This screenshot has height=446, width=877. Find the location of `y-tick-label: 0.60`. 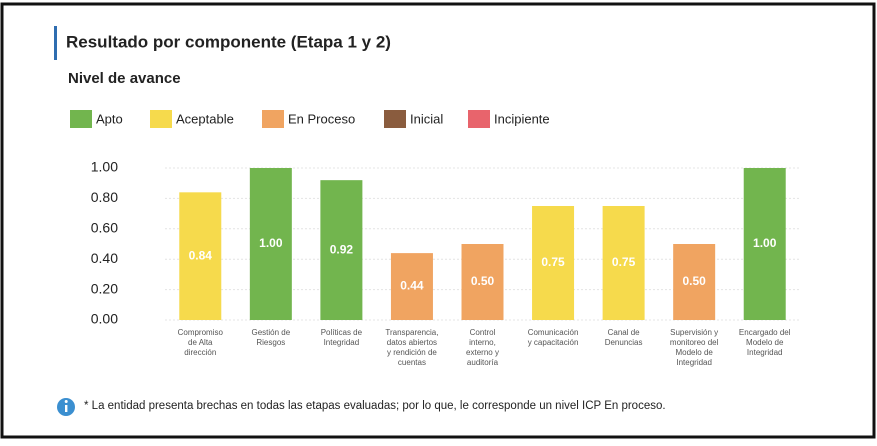

y-tick-label: 0.60 is located at coordinates (104, 228).